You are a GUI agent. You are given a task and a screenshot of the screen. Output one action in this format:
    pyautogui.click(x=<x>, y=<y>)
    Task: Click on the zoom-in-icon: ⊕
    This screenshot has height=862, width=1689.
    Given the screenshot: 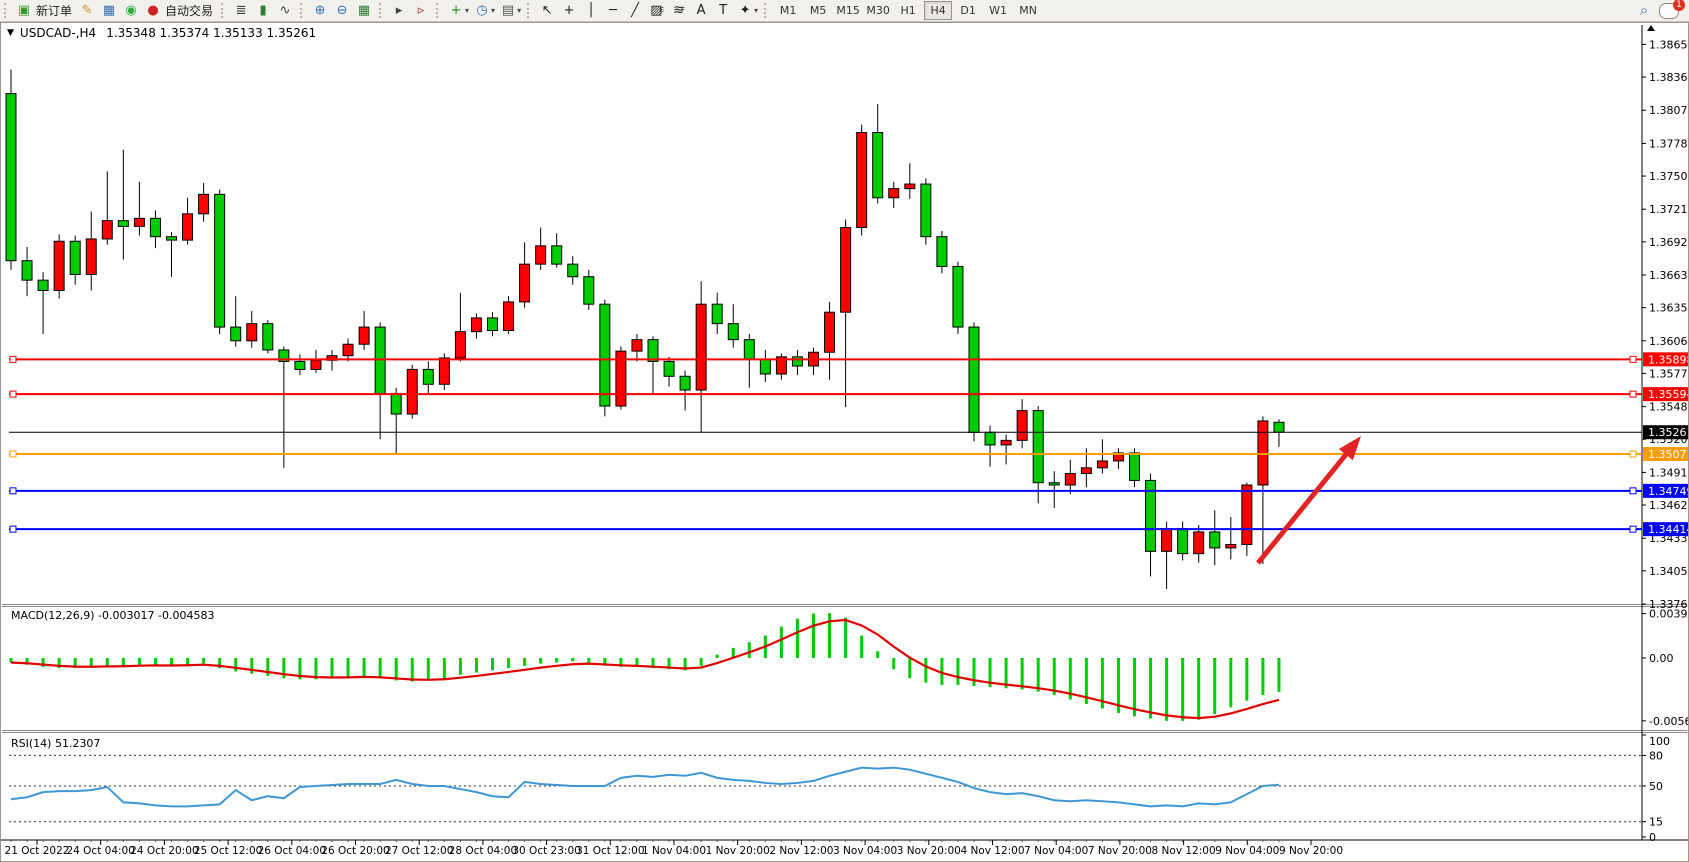 What is the action you would take?
    pyautogui.click(x=320, y=10)
    